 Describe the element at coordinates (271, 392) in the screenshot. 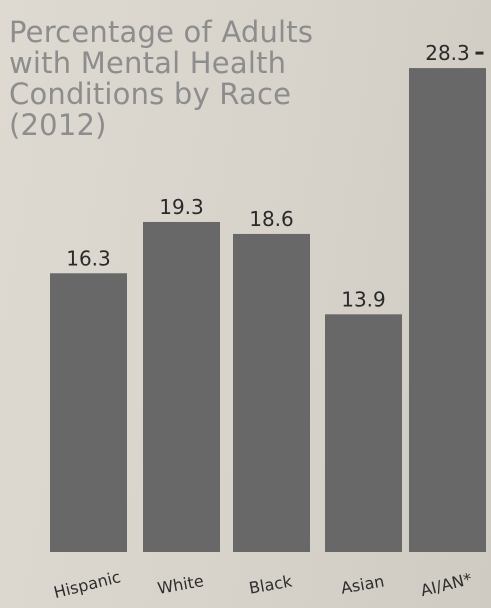

I see `bar-black` at that location.